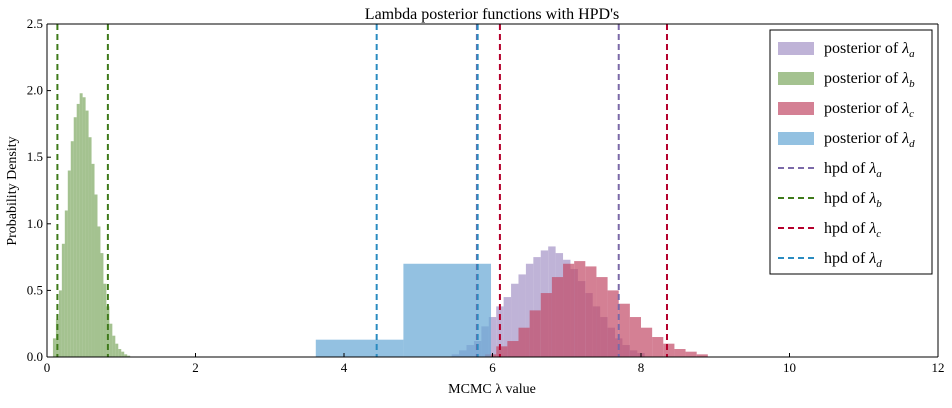 Image resolution: width=952 pixels, height=408 pixels. I want to click on y-tick-label: 0.5, so click(35, 289).